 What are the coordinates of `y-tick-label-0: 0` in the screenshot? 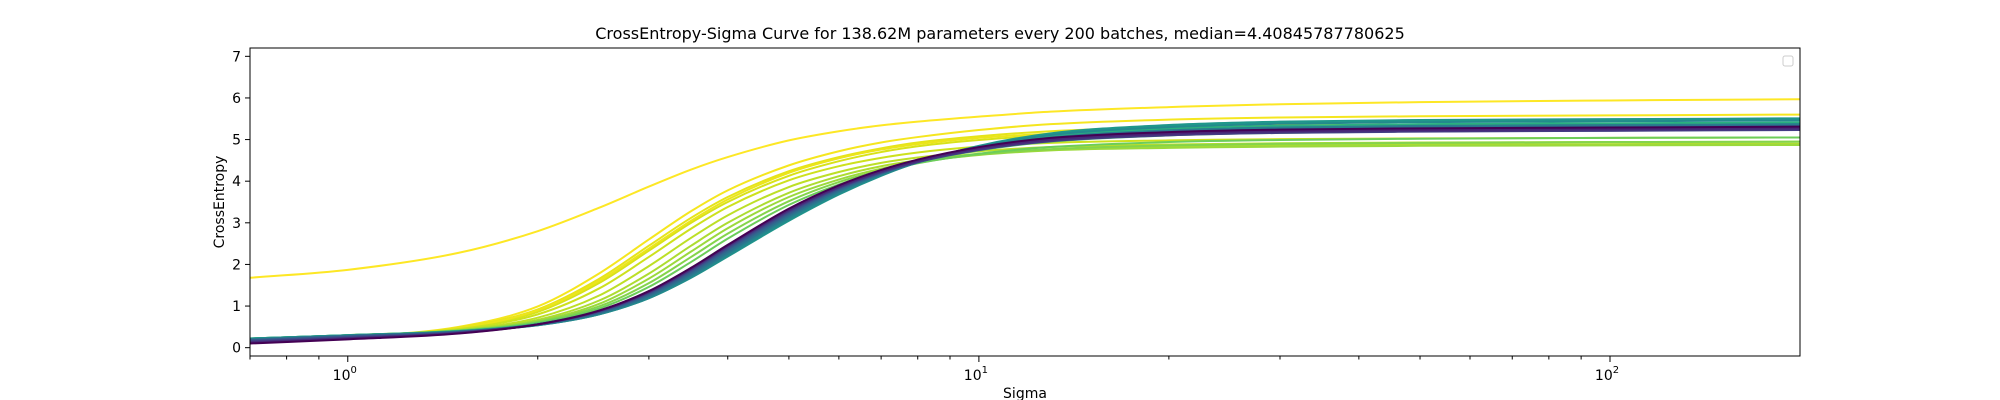 It's located at (236, 349).